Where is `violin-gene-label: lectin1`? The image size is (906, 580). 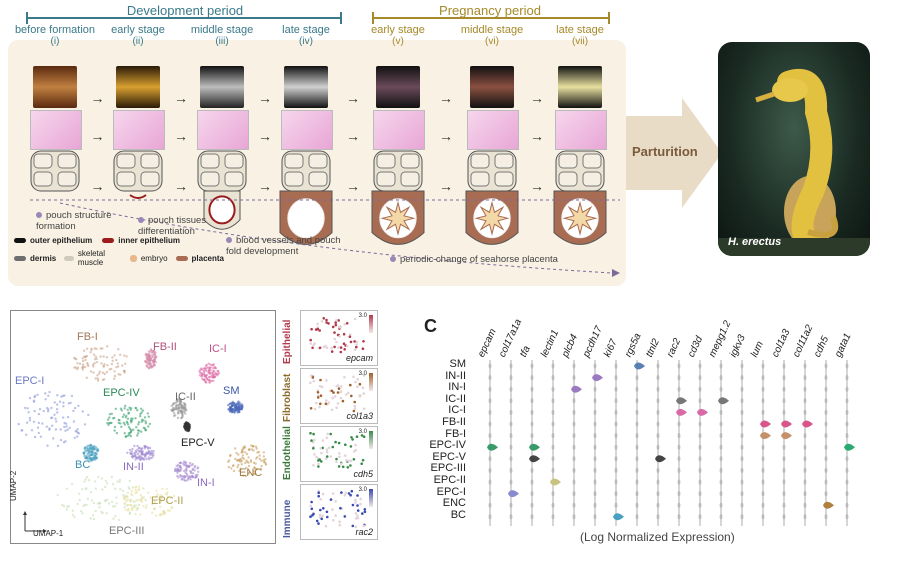
violin-gene-label: lectin1 is located at coordinates (550, 343).